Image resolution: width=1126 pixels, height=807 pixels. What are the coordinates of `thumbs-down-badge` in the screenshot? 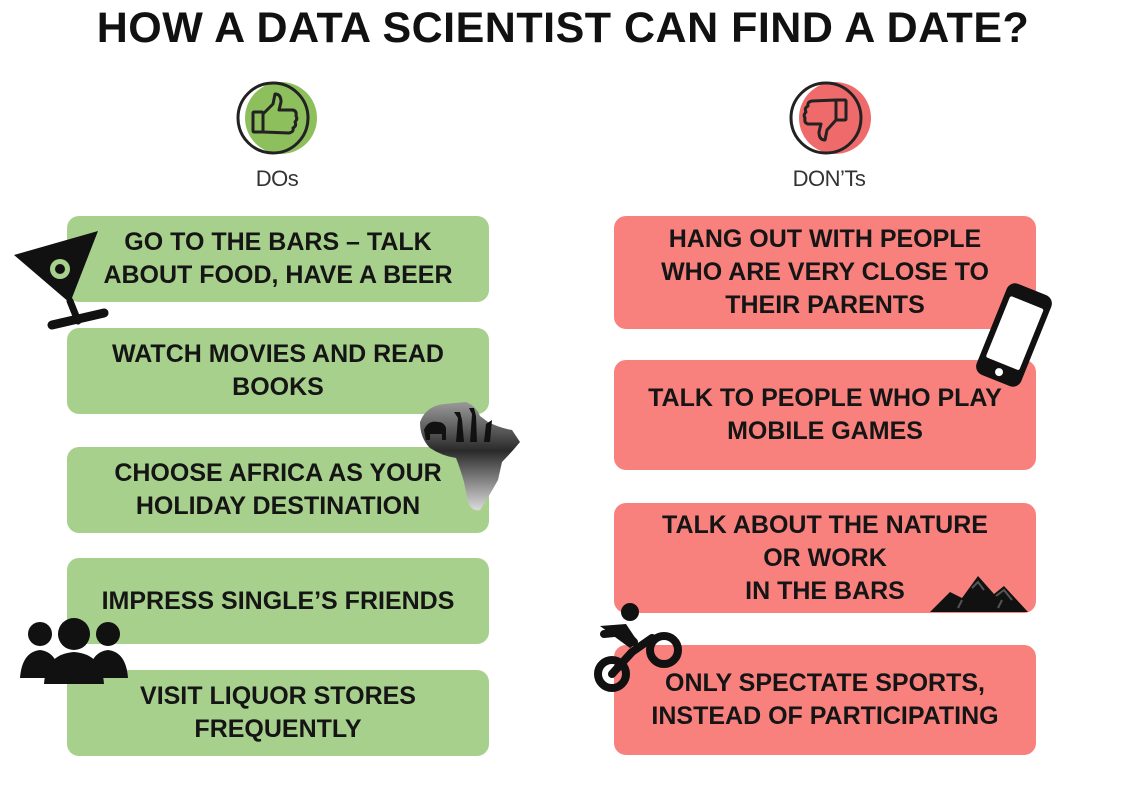 It's located at (829, 118).